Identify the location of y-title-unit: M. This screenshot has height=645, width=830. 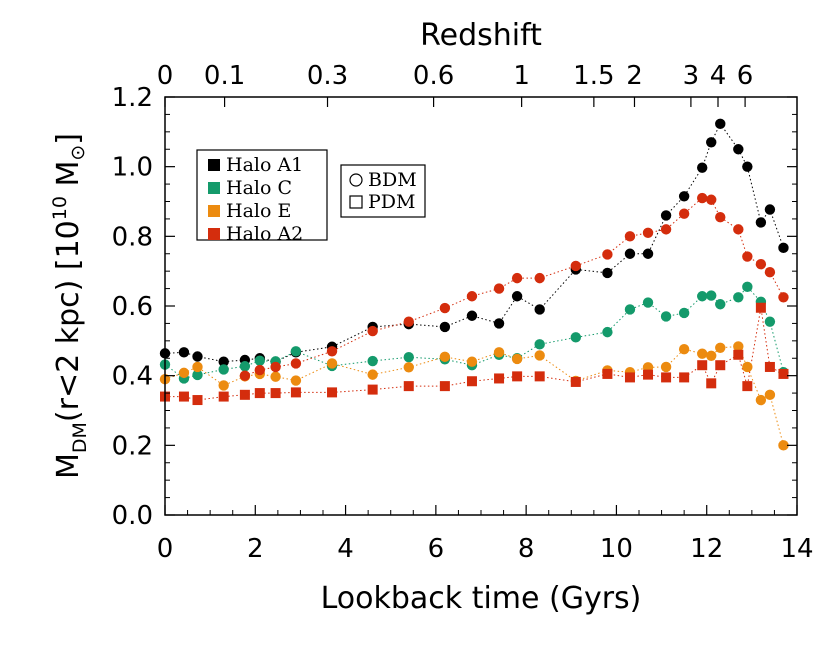
(68, 178).